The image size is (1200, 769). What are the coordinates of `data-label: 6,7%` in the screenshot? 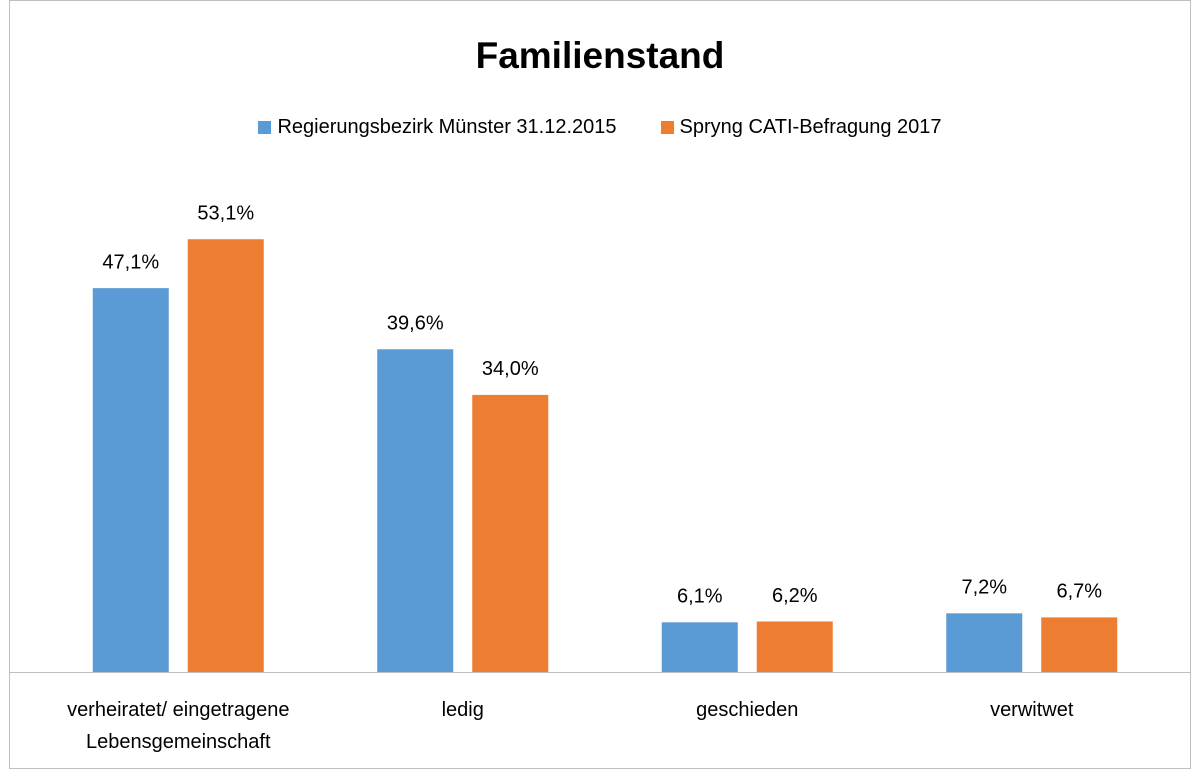 It's located at (1079, 592).